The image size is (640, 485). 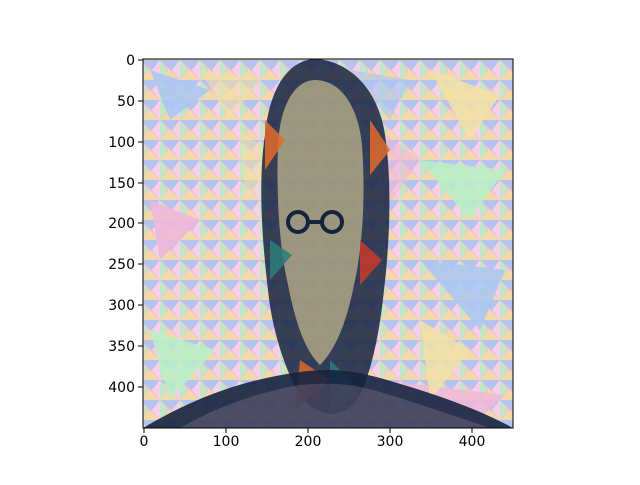 I want to click on x-tick-label: 300, so click(x=390, y=442).